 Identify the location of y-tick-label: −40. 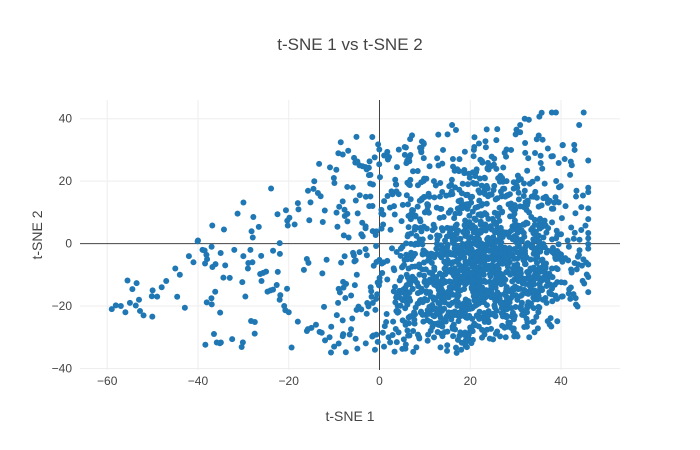
(62, 368).